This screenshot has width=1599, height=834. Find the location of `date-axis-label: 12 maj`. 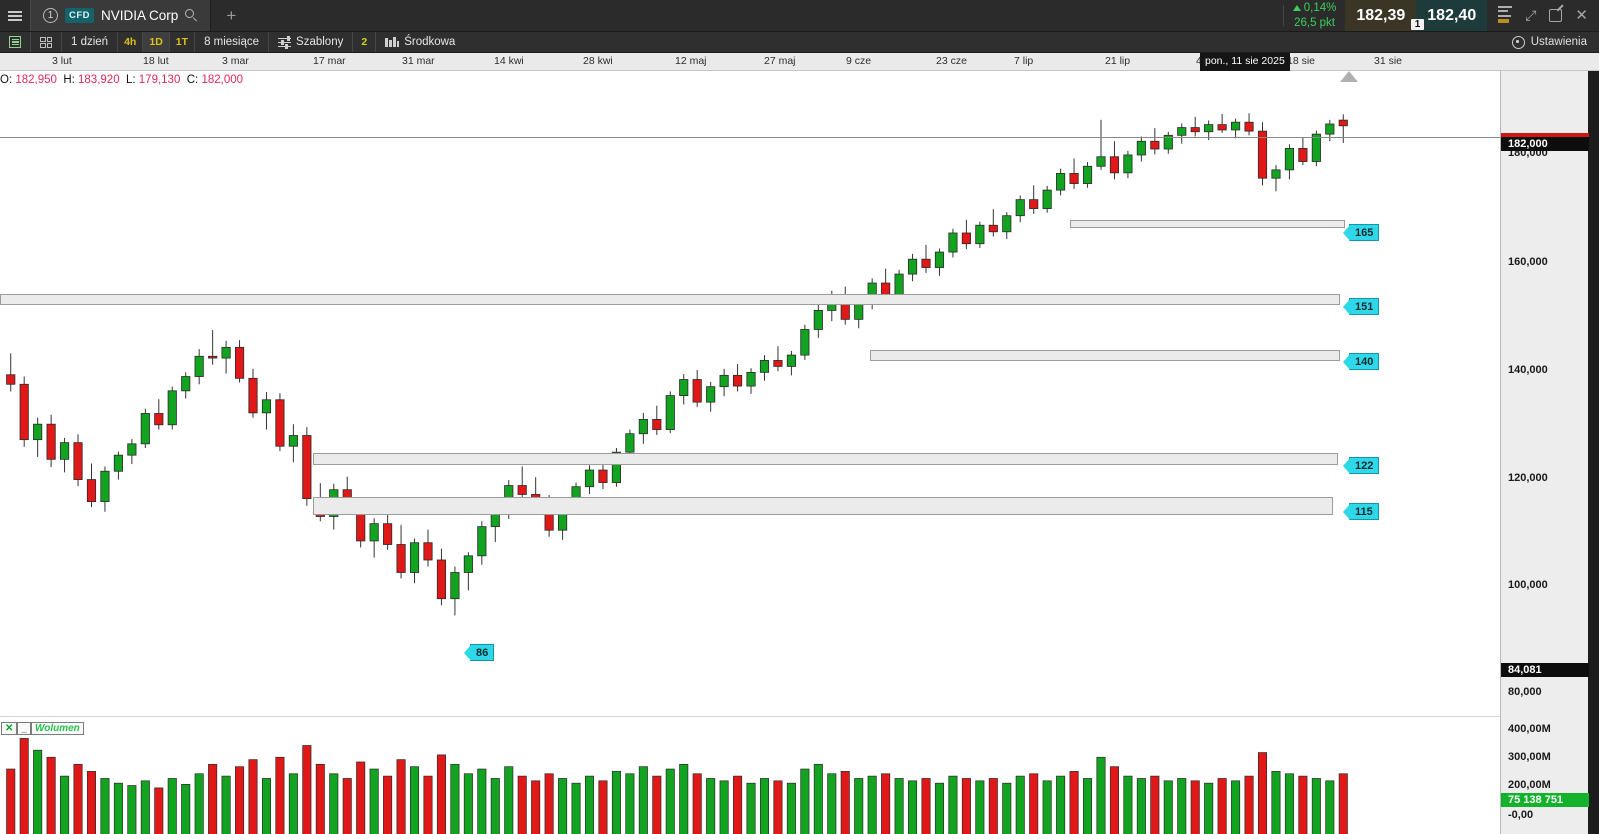

date-axis-label: 12 maj is located at coordinates (691, 61).